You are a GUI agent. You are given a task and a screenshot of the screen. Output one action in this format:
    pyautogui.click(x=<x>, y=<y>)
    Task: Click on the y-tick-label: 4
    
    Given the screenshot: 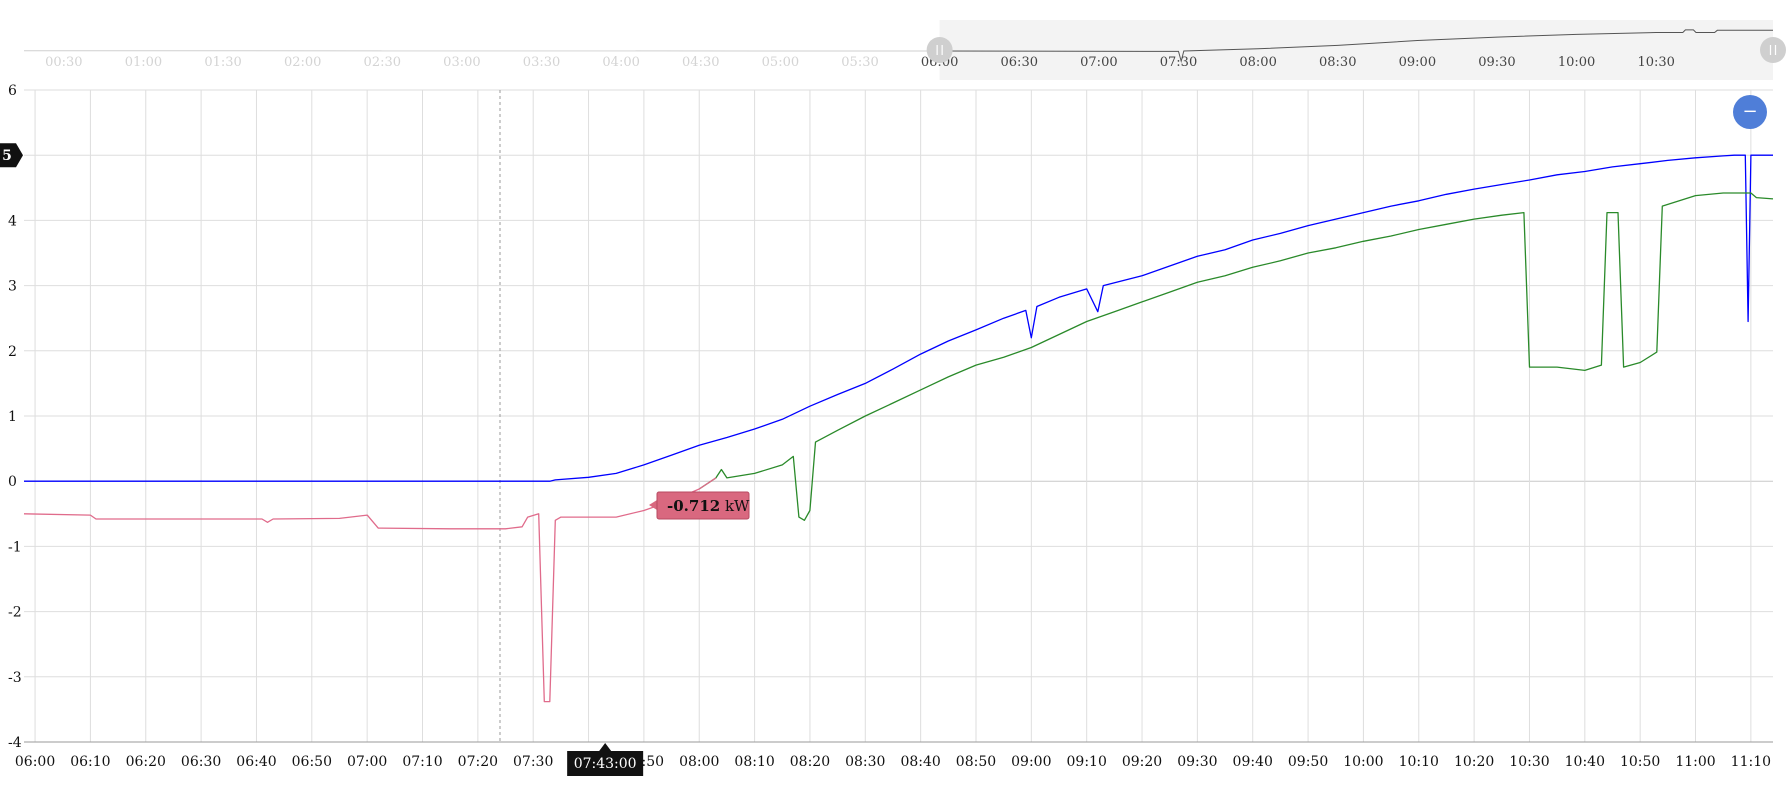 What is the action you would take?
    pyautogui.click(x=12, y=221)
    